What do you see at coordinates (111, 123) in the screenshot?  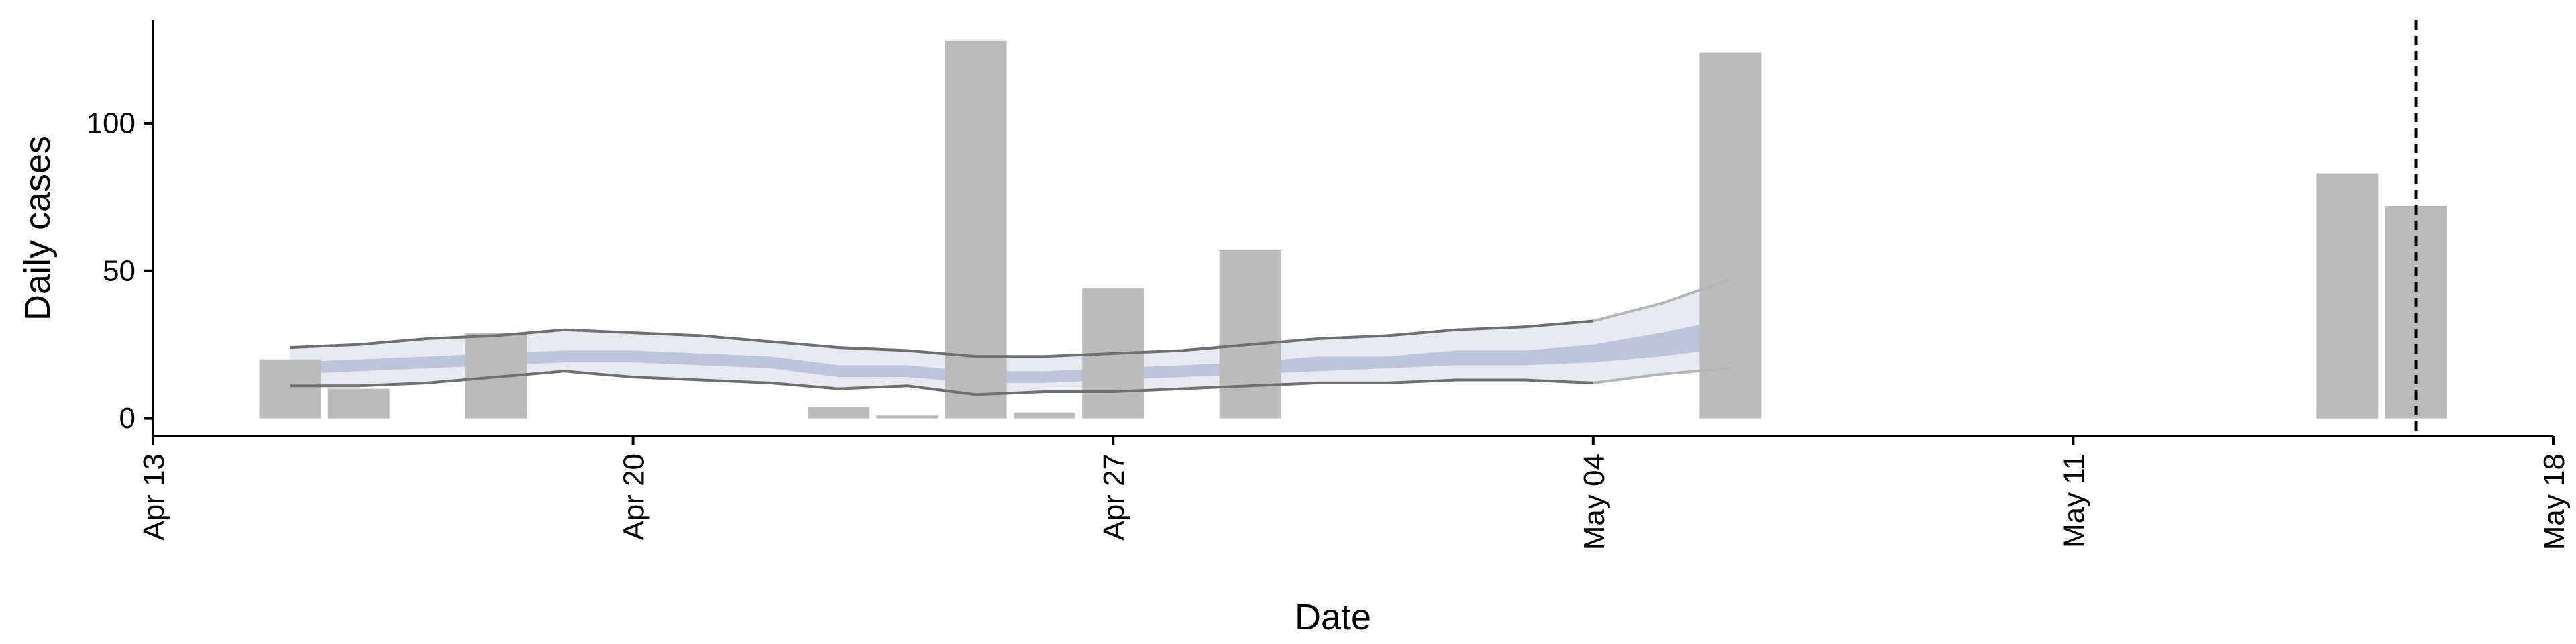 I see `y-tick-label: 100` at bounding box center [111, 123].